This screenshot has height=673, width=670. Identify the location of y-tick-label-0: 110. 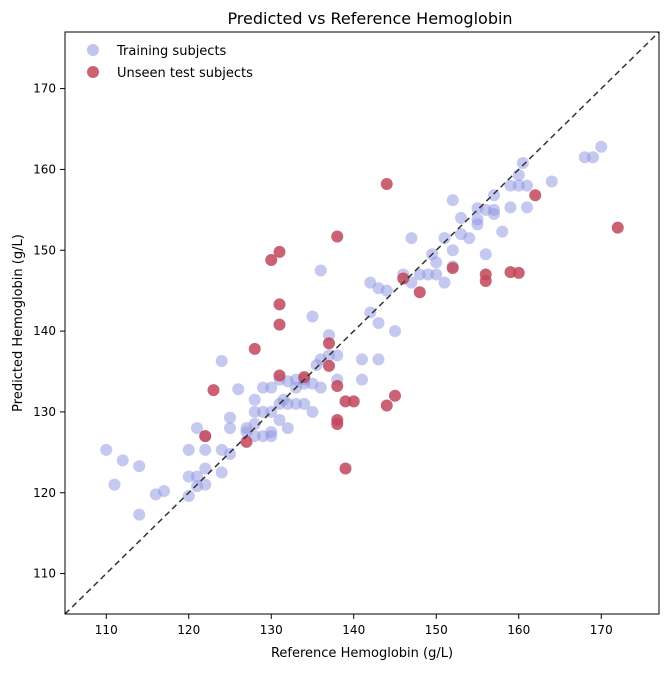
(44, 574).